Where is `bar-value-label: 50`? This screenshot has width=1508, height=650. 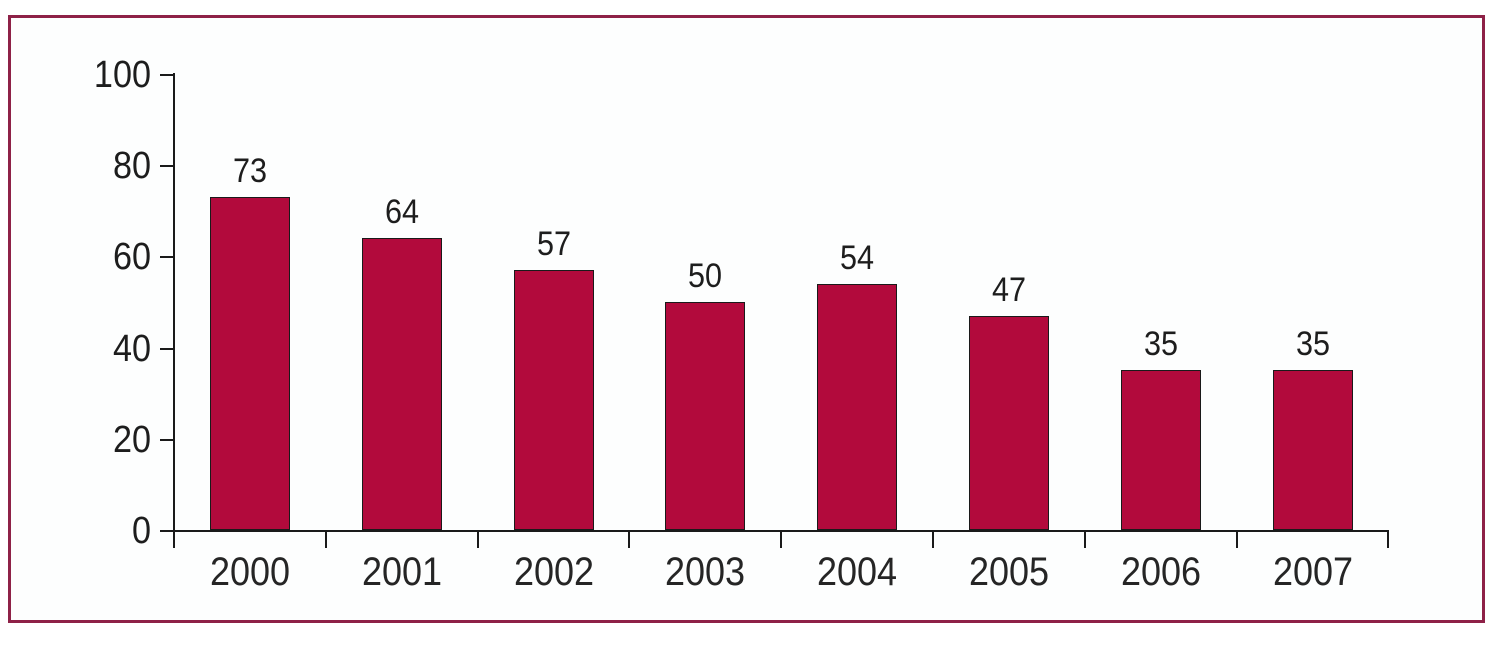
bar-value-label: 50 is located at coordinates (705, 276).